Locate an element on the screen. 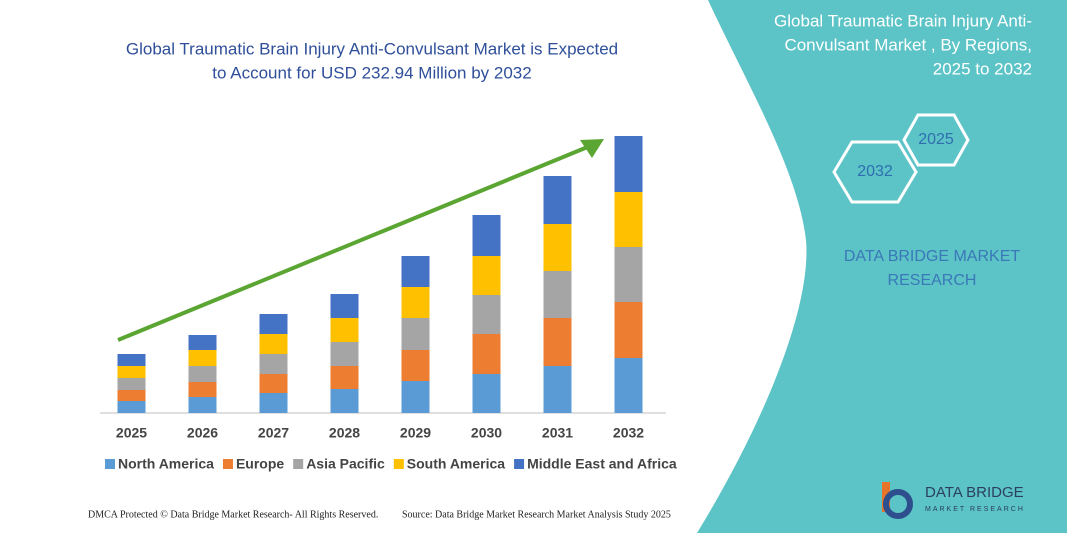  x-tick-label: 2030 is located at coordinates (486, 433).